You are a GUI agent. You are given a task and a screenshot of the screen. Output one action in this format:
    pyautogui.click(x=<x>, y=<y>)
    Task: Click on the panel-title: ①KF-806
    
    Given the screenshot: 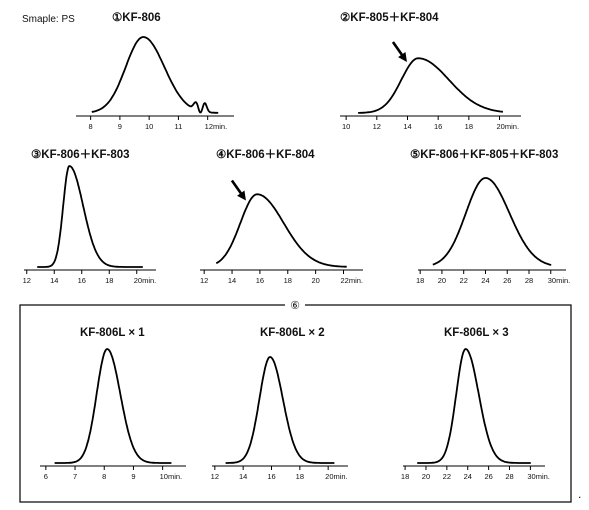 What is the action you would take?
    pyautogui.click(x=136, y=17)
    